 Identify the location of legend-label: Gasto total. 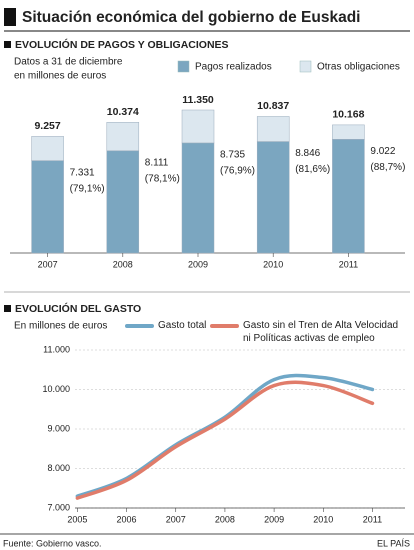
(182, 325).